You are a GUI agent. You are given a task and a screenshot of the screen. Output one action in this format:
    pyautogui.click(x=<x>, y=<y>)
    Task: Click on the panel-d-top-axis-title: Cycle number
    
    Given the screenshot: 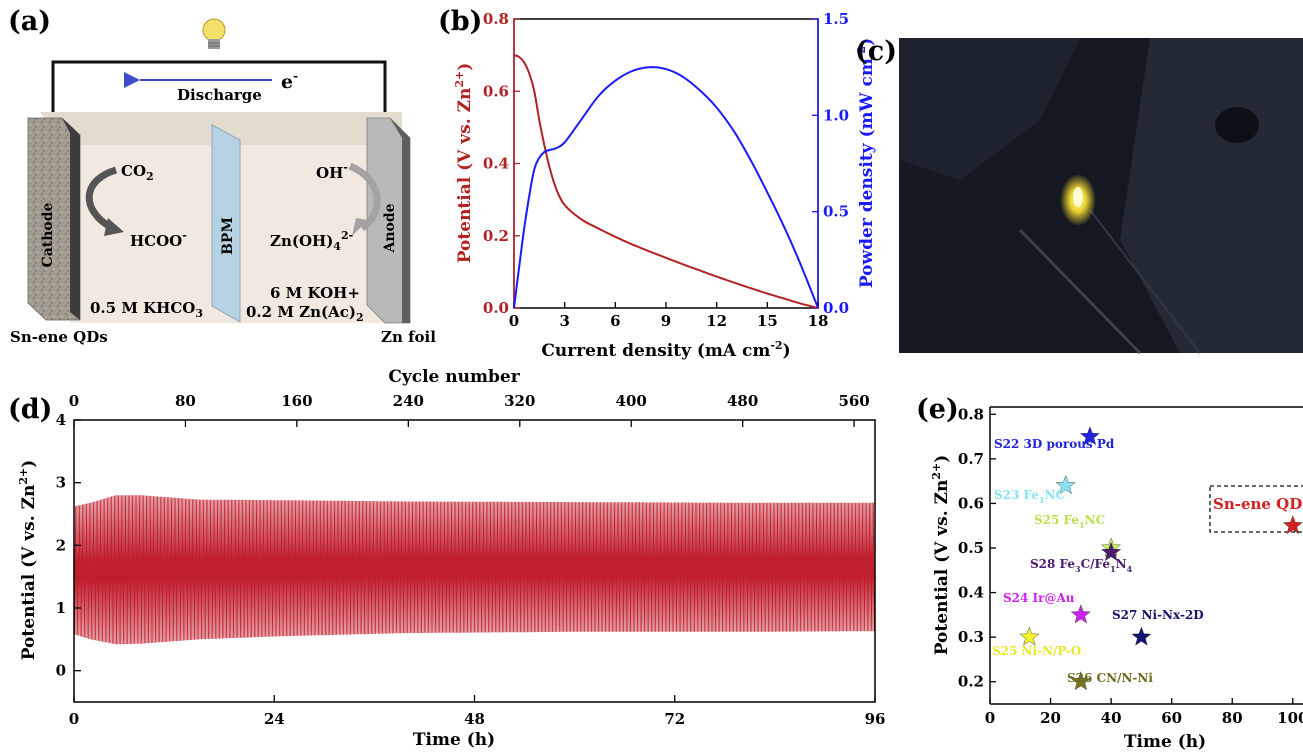 What is the action you would take?
    pyautogui.click(x=454, y=377)
    